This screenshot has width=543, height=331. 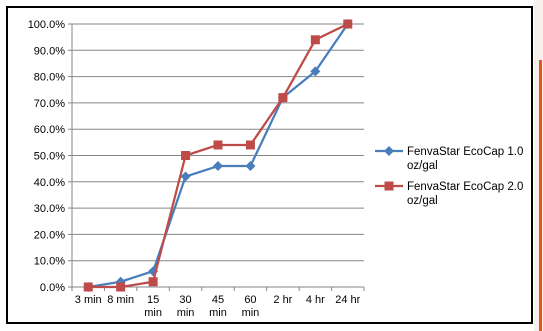 I want to click on y-tick-label: 20.0%, so click(x=49, y=235).